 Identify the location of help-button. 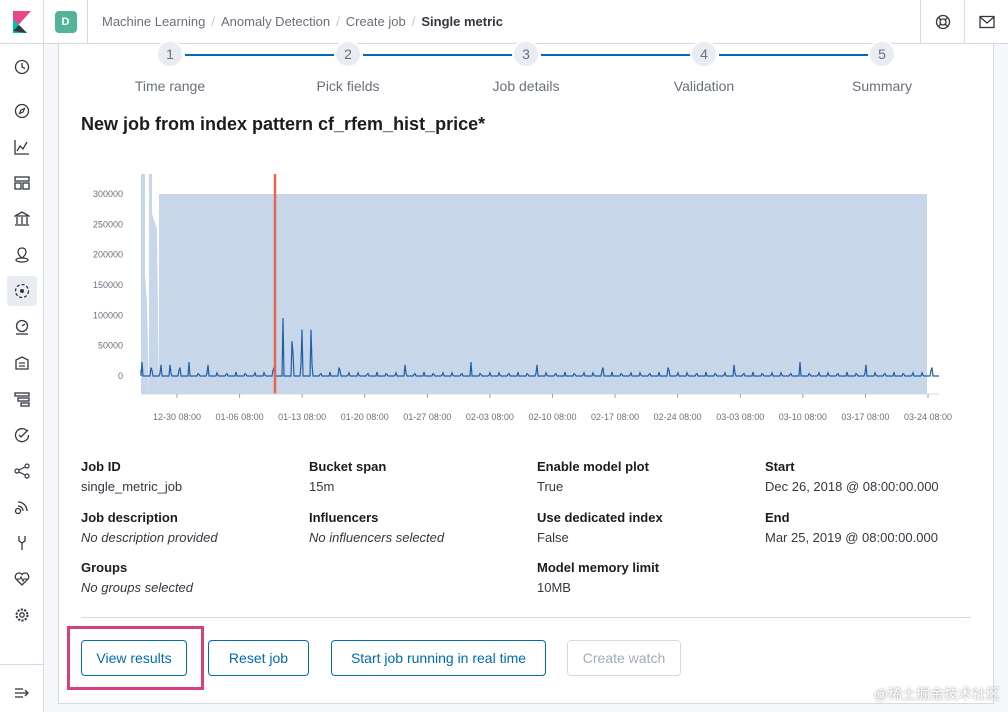
(942, 22).